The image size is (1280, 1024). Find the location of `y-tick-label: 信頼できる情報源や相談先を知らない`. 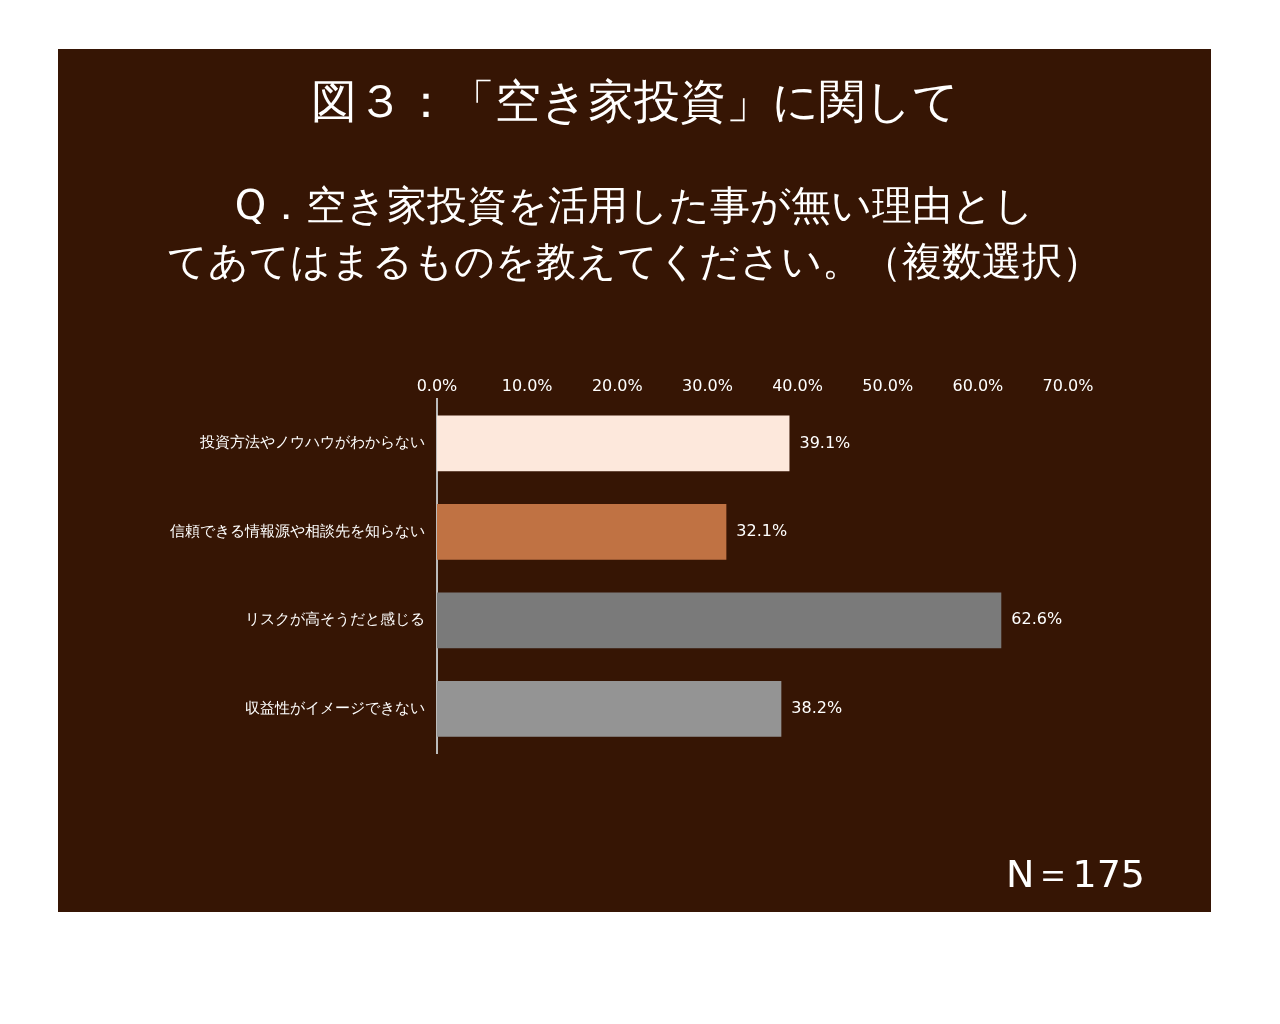

y-tick-label: 信頼できる情報源や相談先を知らない is located at coordinates (297, 530).